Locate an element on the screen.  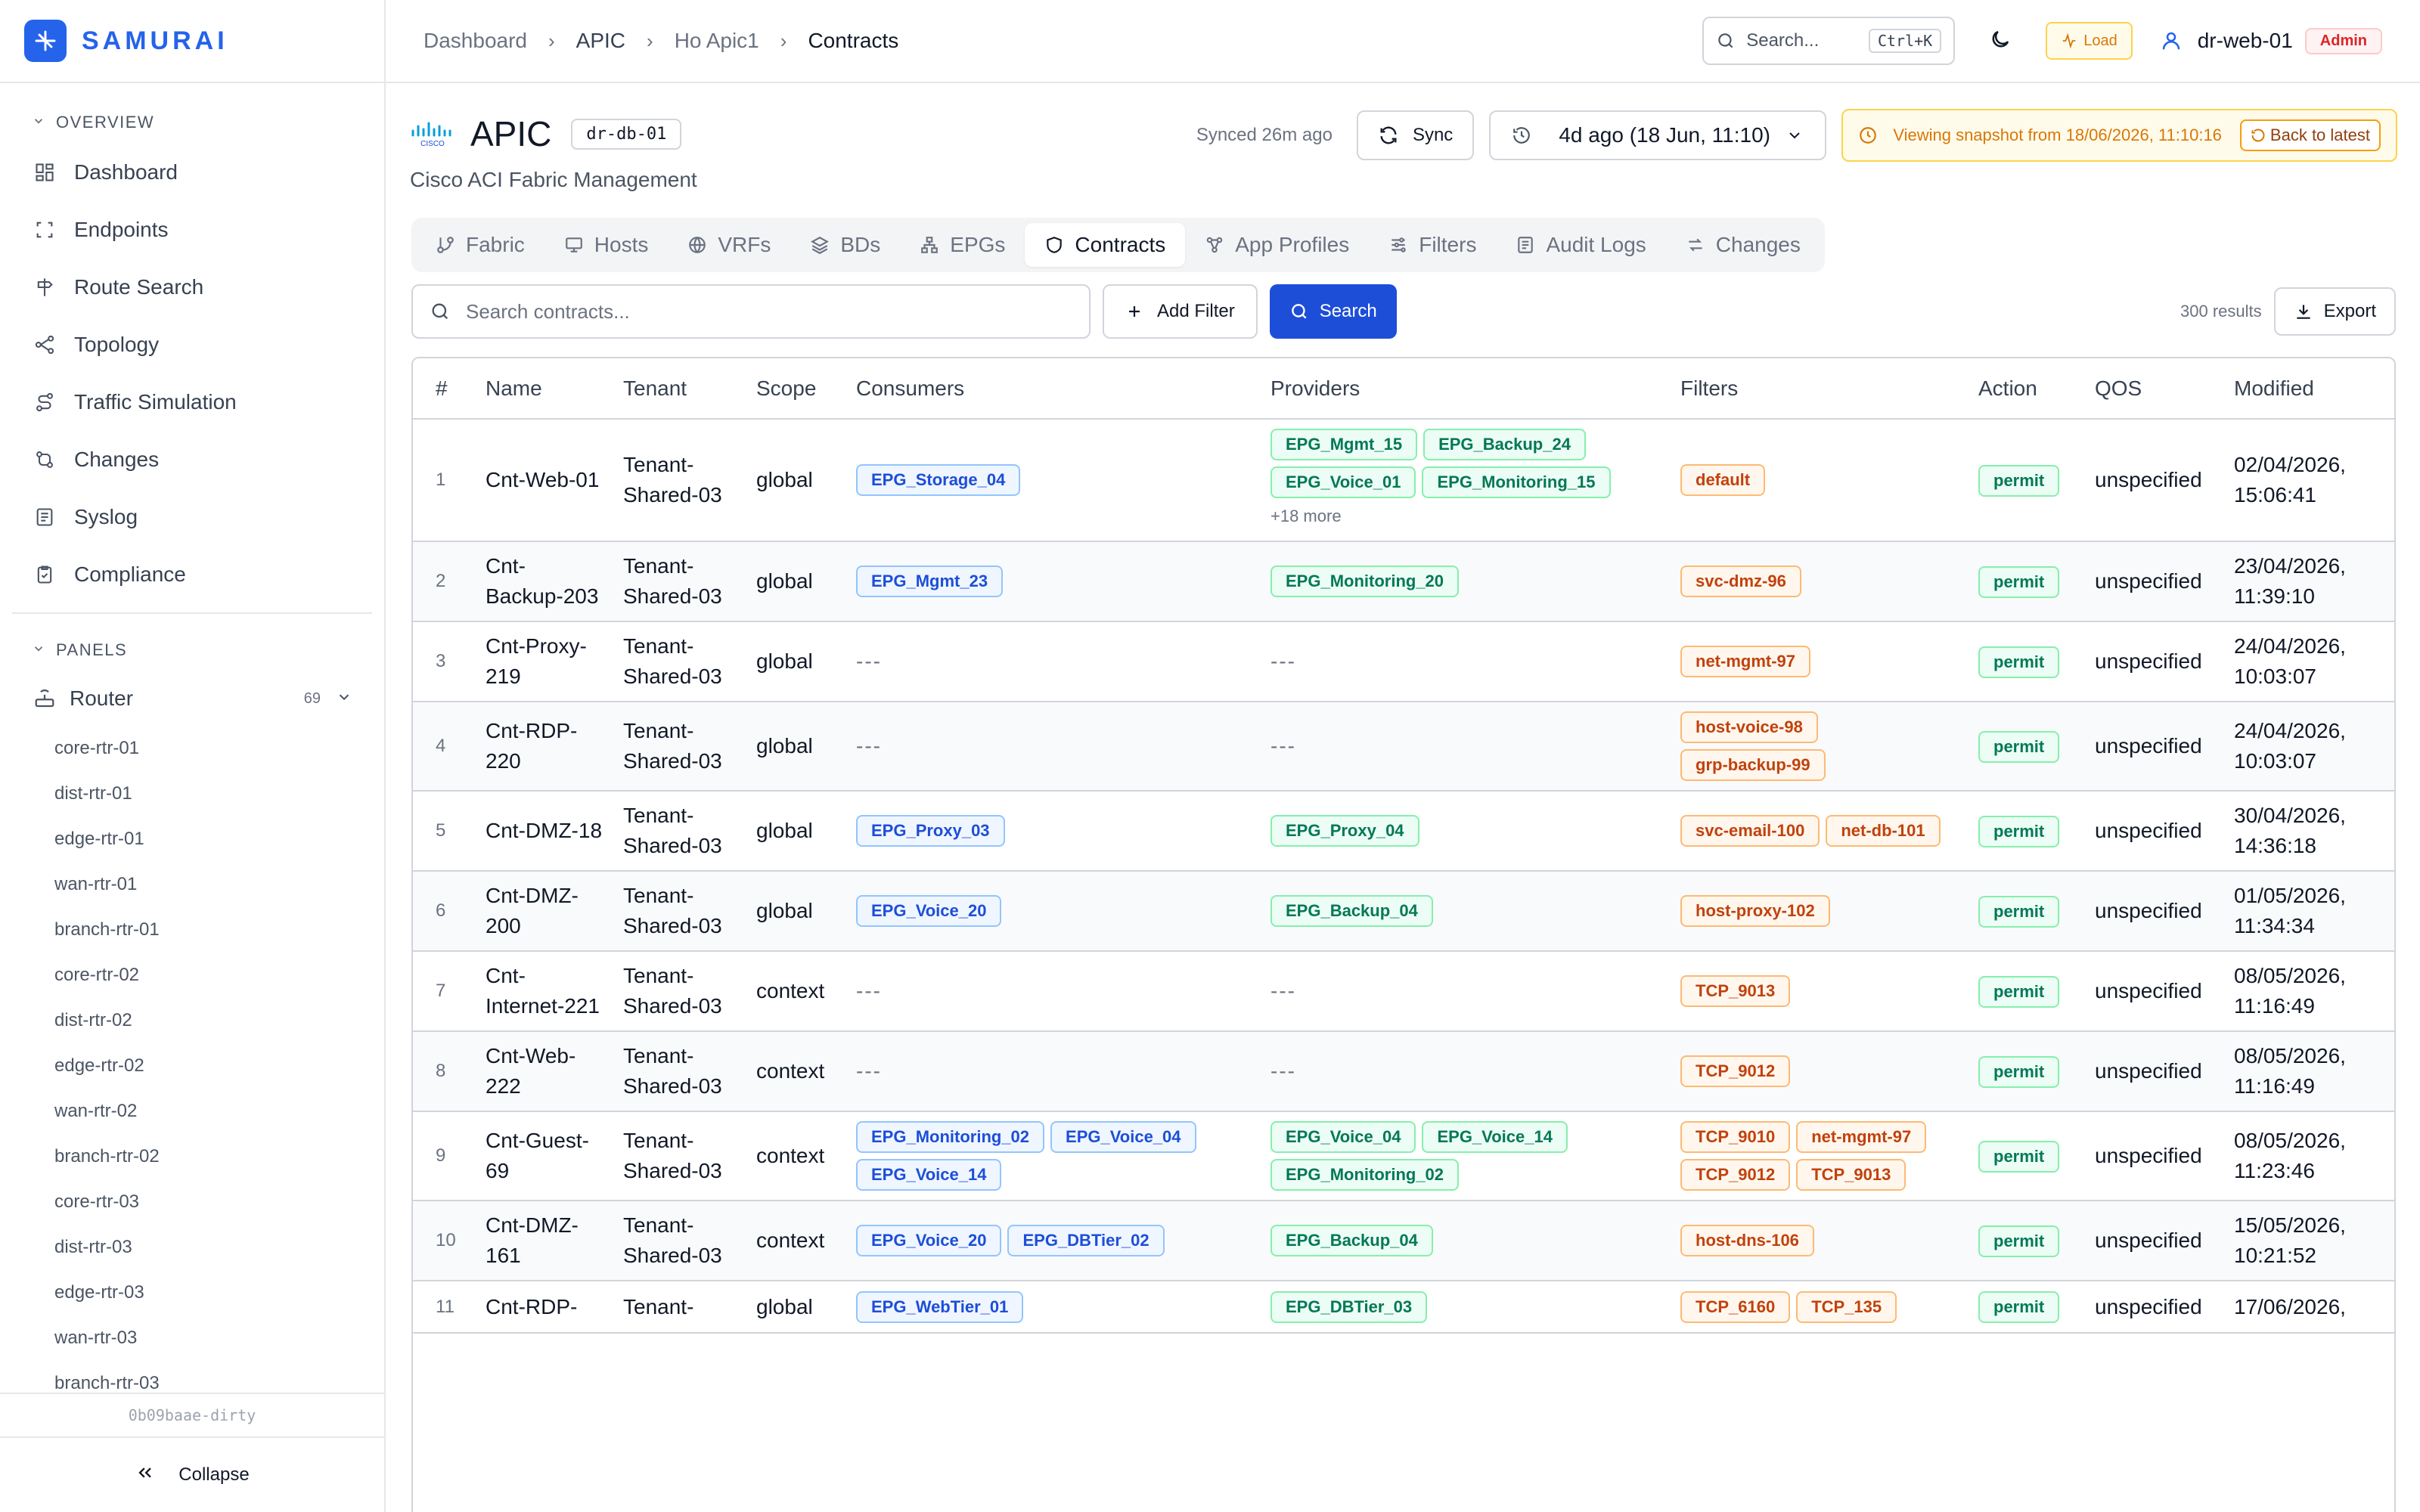
sidebar-router-group: Router 69 is located at coordinates (192, 698).